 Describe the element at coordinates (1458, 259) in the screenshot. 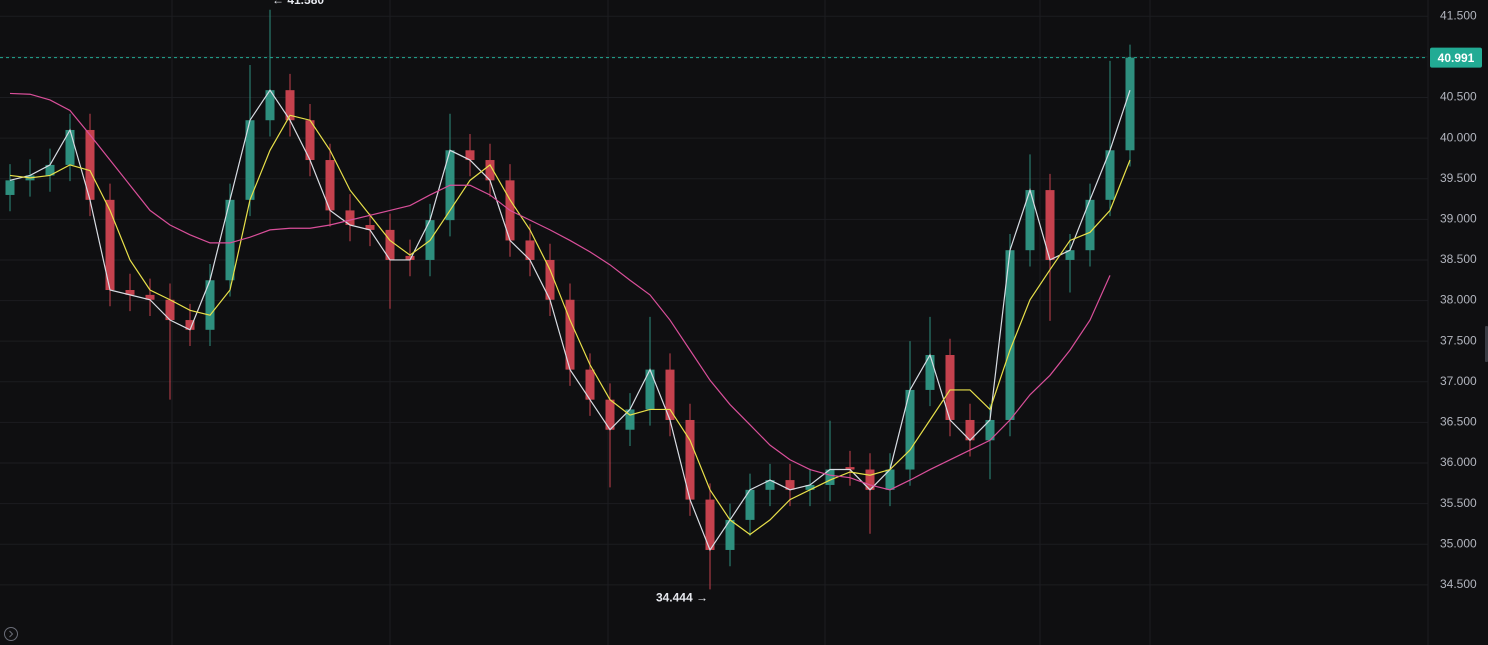

I see `y-tick-label: 38.500` at that location.